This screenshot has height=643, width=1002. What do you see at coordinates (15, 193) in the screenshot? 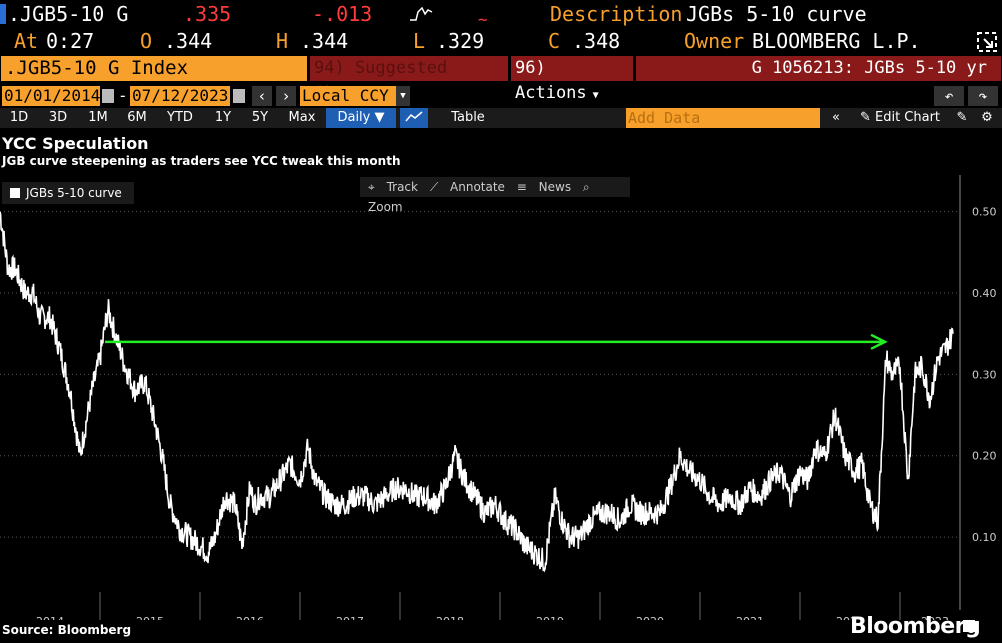
I see `legend-swatch` at bounding box center [15, 193].